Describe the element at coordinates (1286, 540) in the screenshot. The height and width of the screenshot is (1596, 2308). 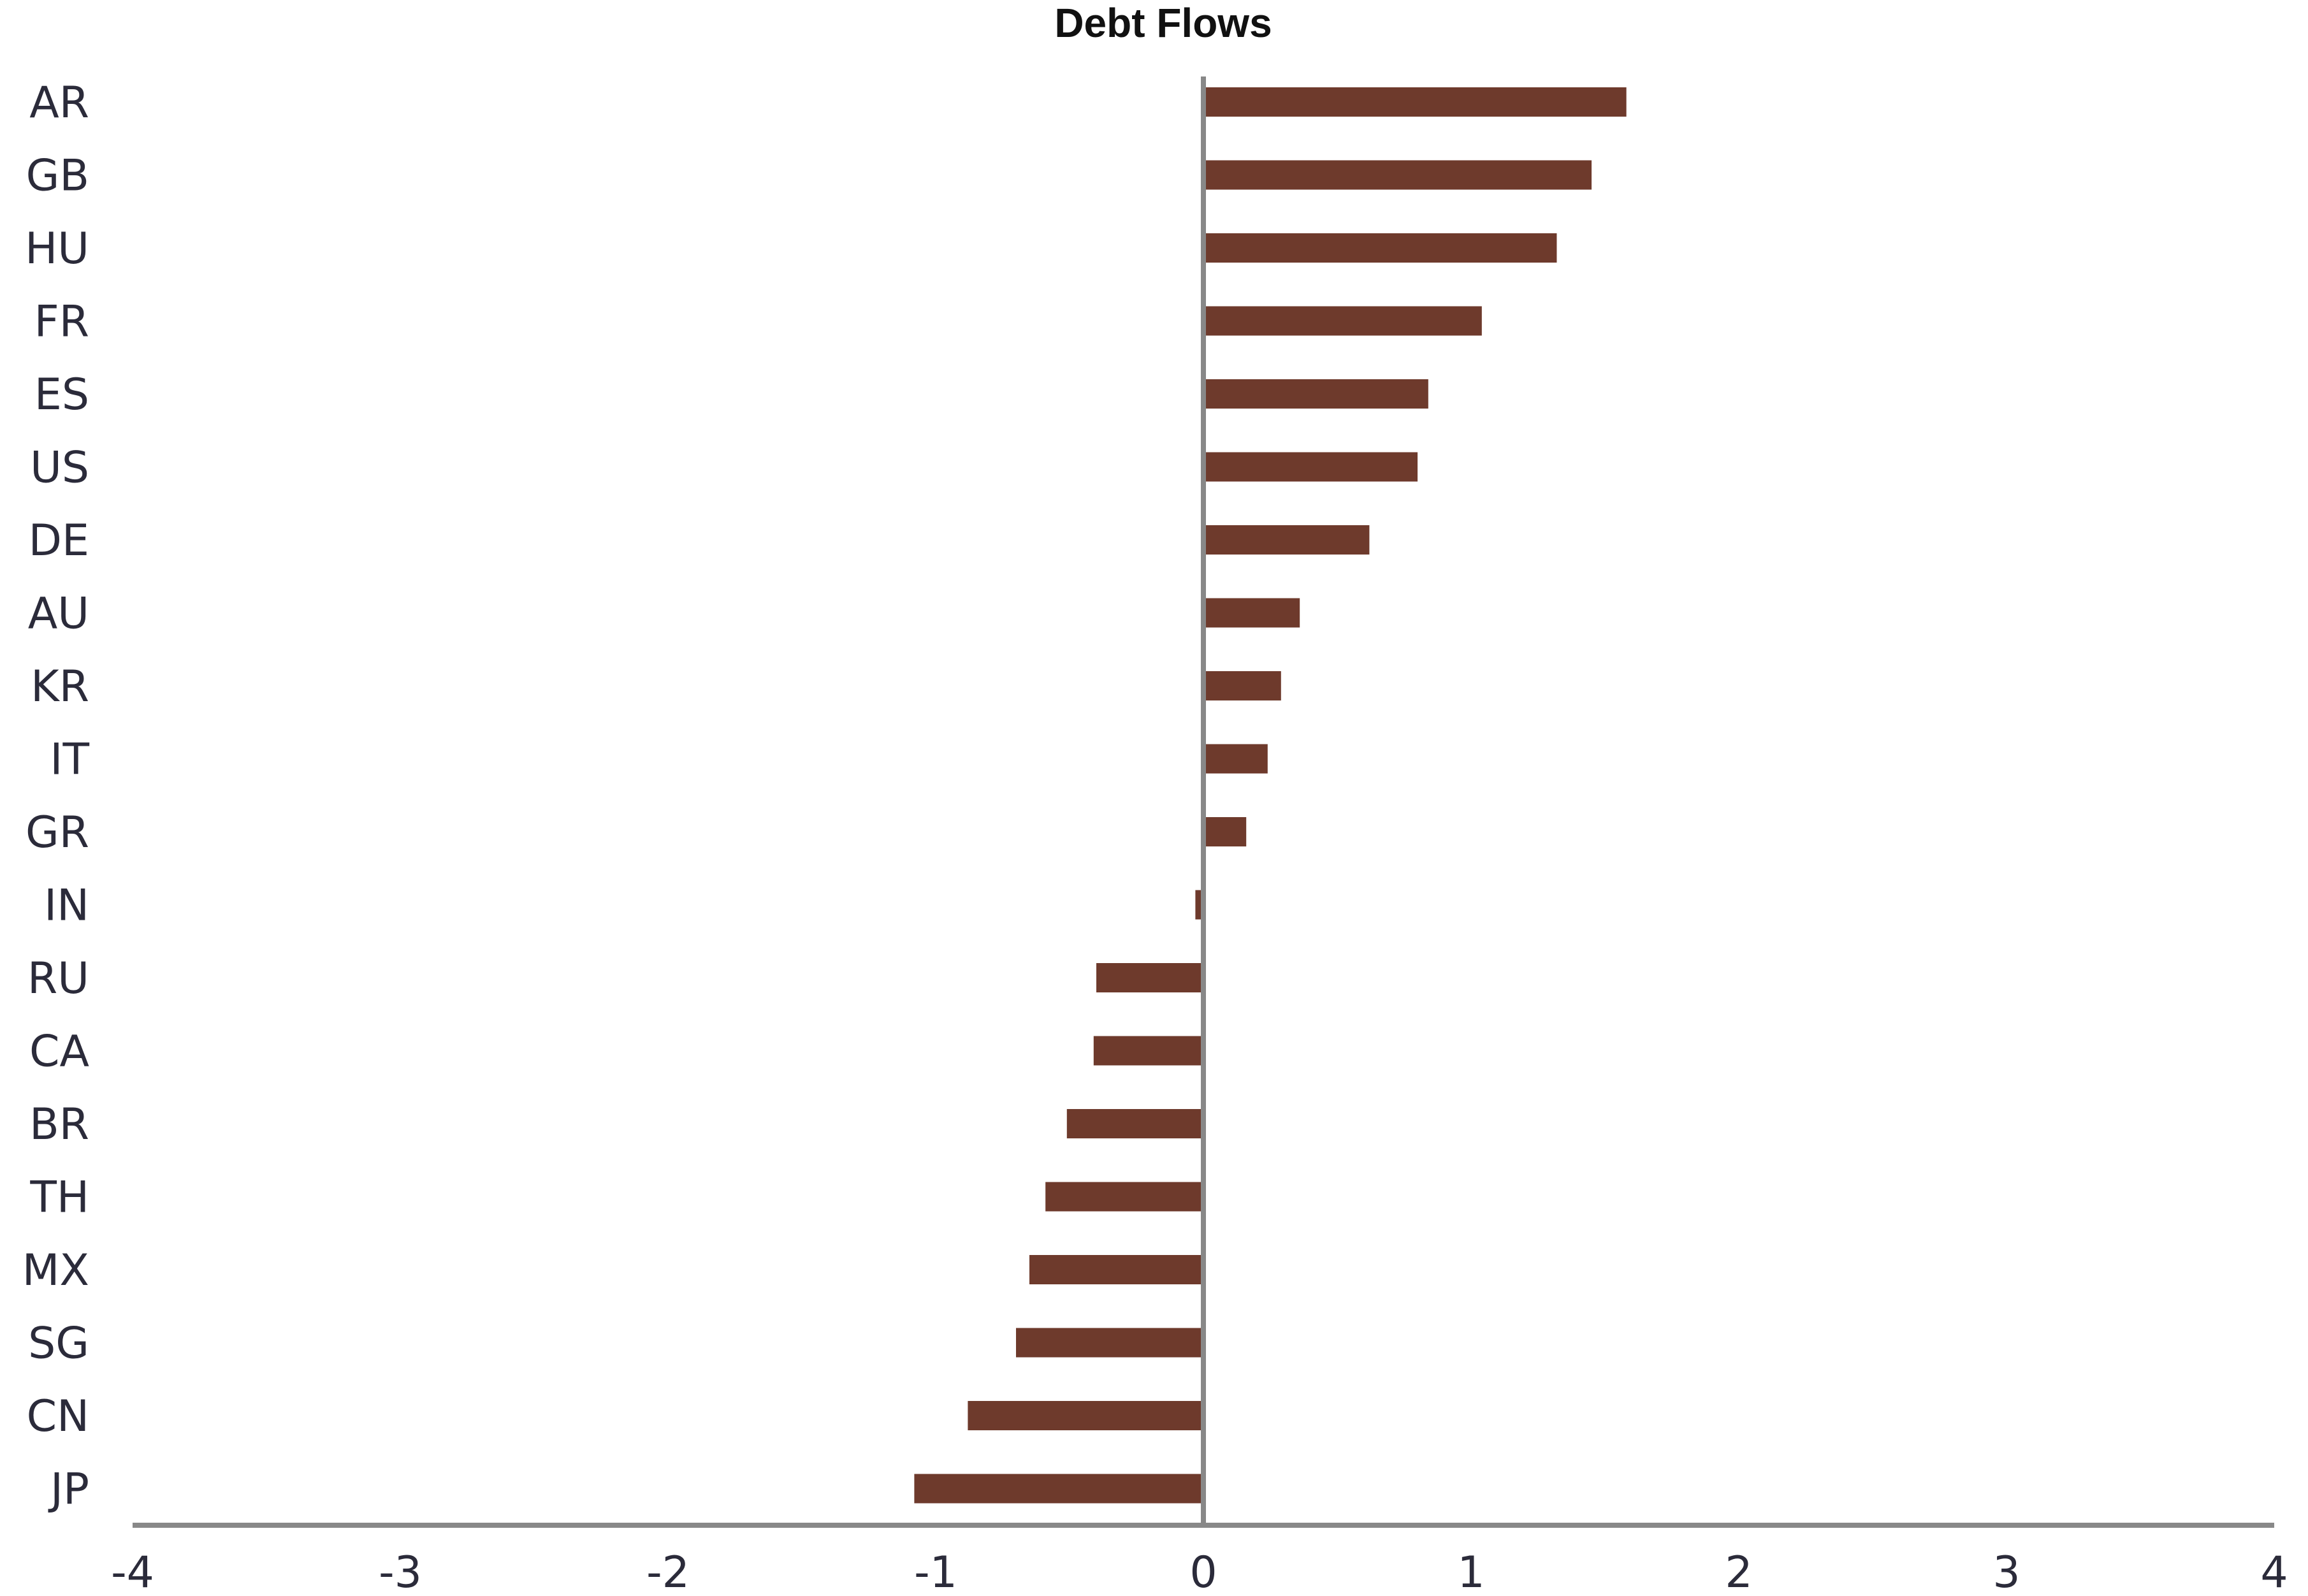
I see `bar-de` at that location.